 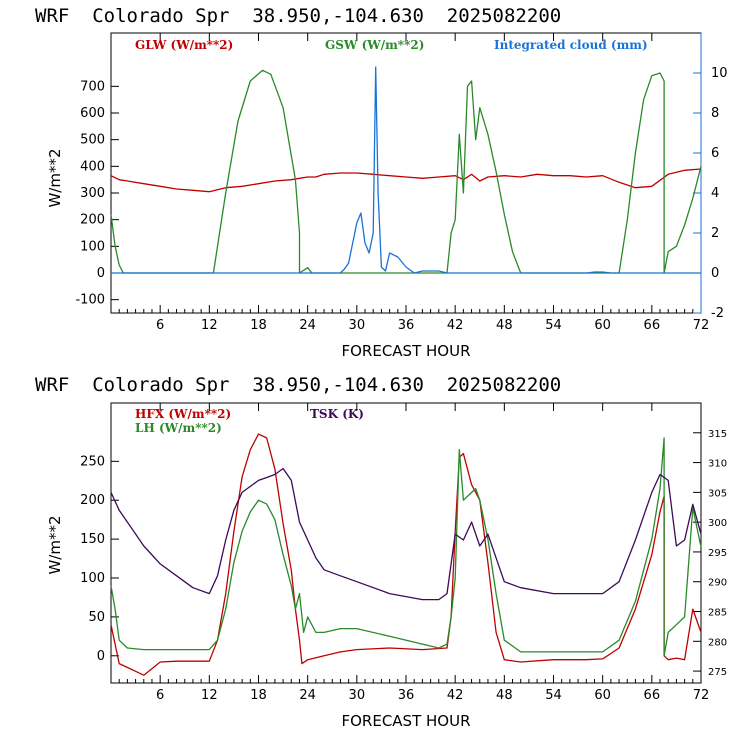 What do you see at coordinates (717, 434) in the screenshot?
I see `y2-tick-label: 315` at bounding box center [717, 434].